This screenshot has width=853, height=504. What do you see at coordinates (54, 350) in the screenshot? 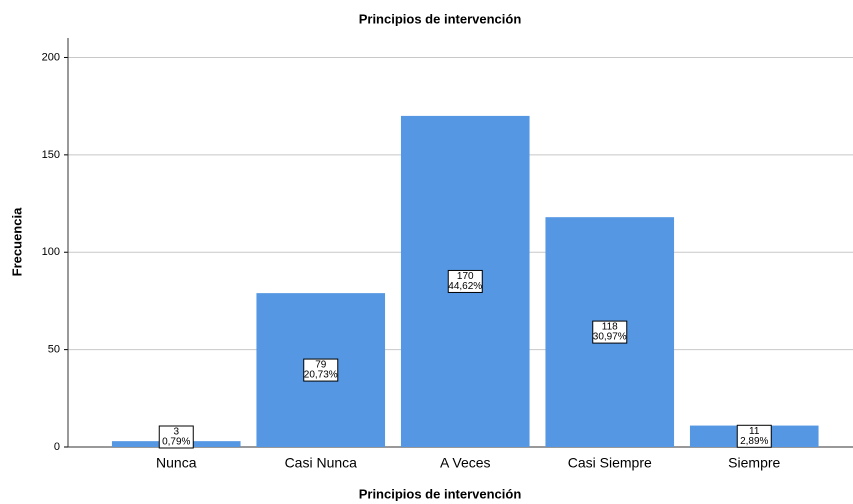
I see `y-tick-label: 50` at bounding box center [54, 350].